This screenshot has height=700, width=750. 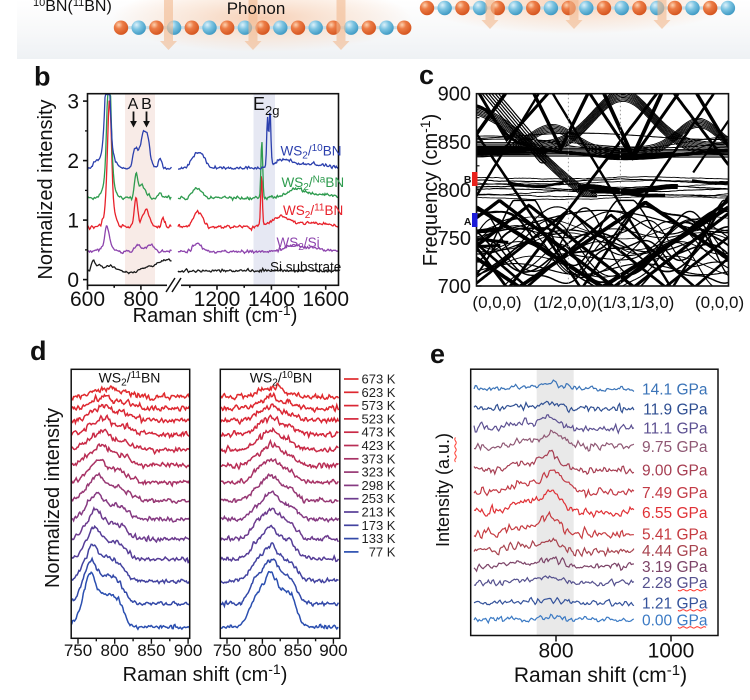 What do you see at coordinates (73, 221) in the screenshot?
I see `svg-text: 1` at bounding box center [73, 221].